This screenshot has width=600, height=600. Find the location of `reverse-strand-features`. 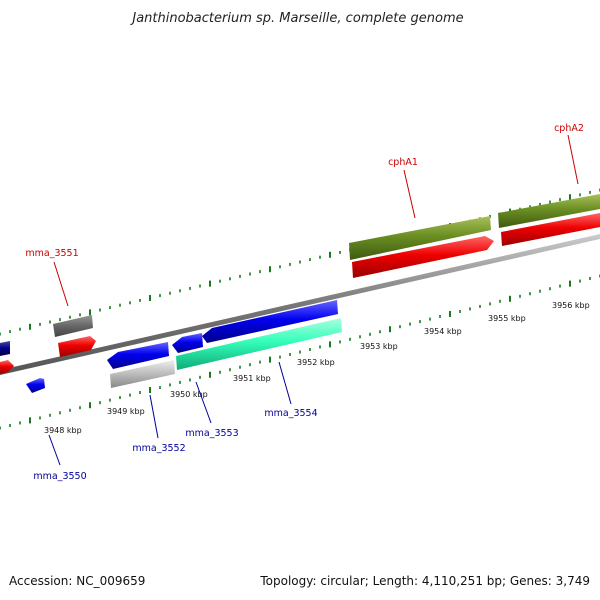

reverse-strand-features is located at coordinates (171, 346).